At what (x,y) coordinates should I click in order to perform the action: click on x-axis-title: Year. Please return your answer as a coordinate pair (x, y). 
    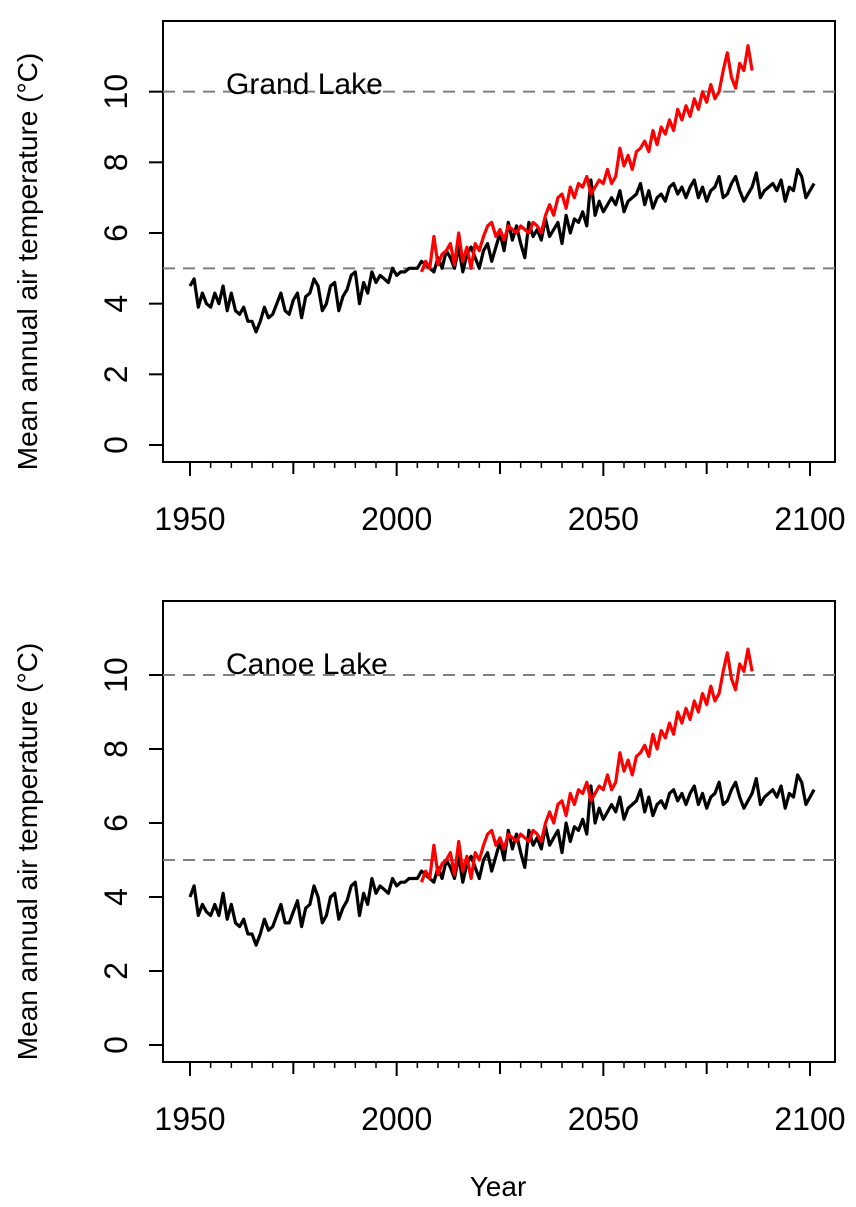
    Looking at the image, I should click on (498, 1186).